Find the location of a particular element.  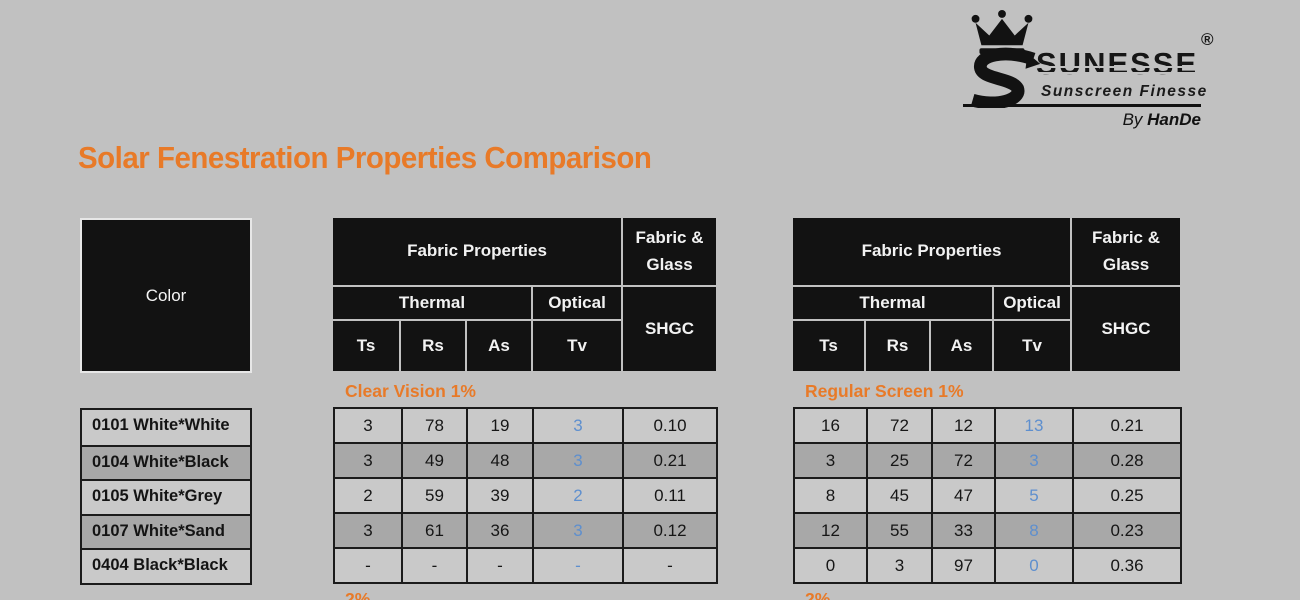

cell-shgc: 0.10 is located at coordinates (670, 425).